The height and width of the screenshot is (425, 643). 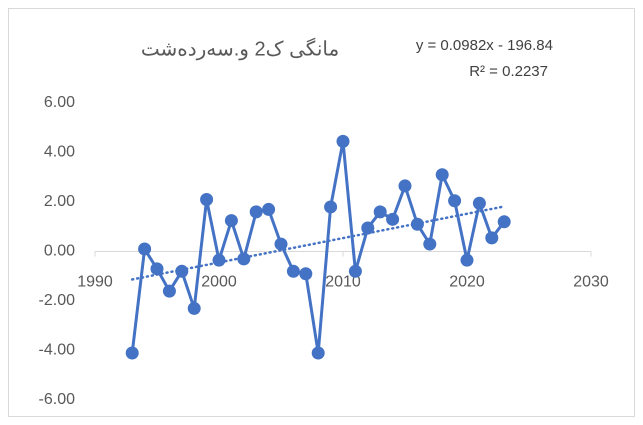 I want to click on chart-title: مانگی ک2 و.سەردەشت, so click(x=240, y=48).